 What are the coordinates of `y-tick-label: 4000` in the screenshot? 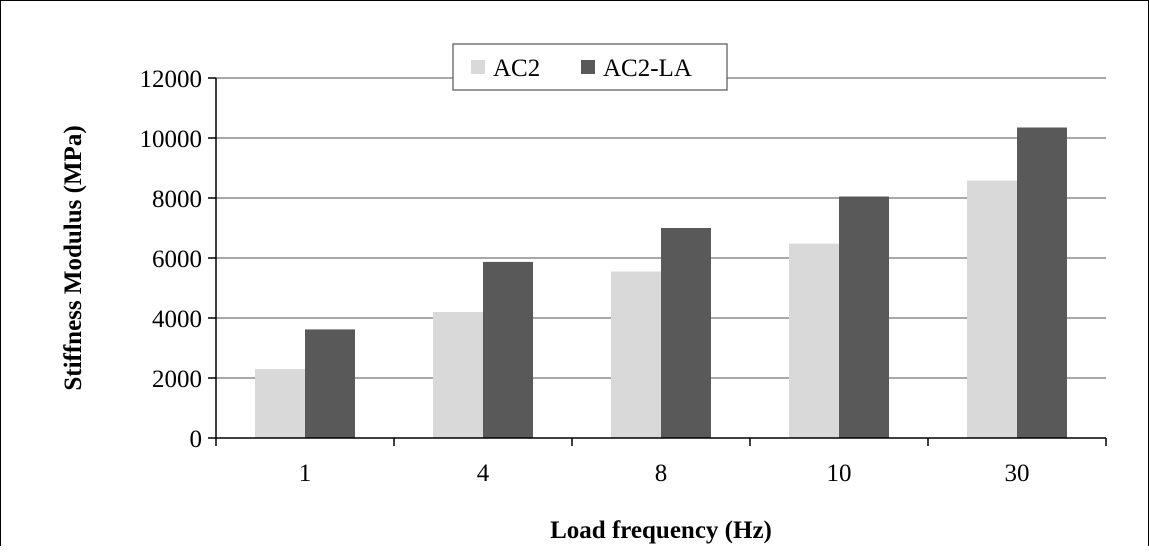 It's located at (177, 319).